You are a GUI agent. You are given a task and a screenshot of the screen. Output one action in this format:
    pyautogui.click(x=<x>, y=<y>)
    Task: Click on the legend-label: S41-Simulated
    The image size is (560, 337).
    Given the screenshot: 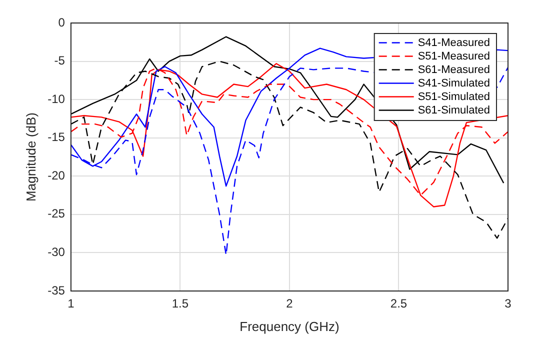 What is the action you would take?
    pyautogui.click(x=454, y=83)
    